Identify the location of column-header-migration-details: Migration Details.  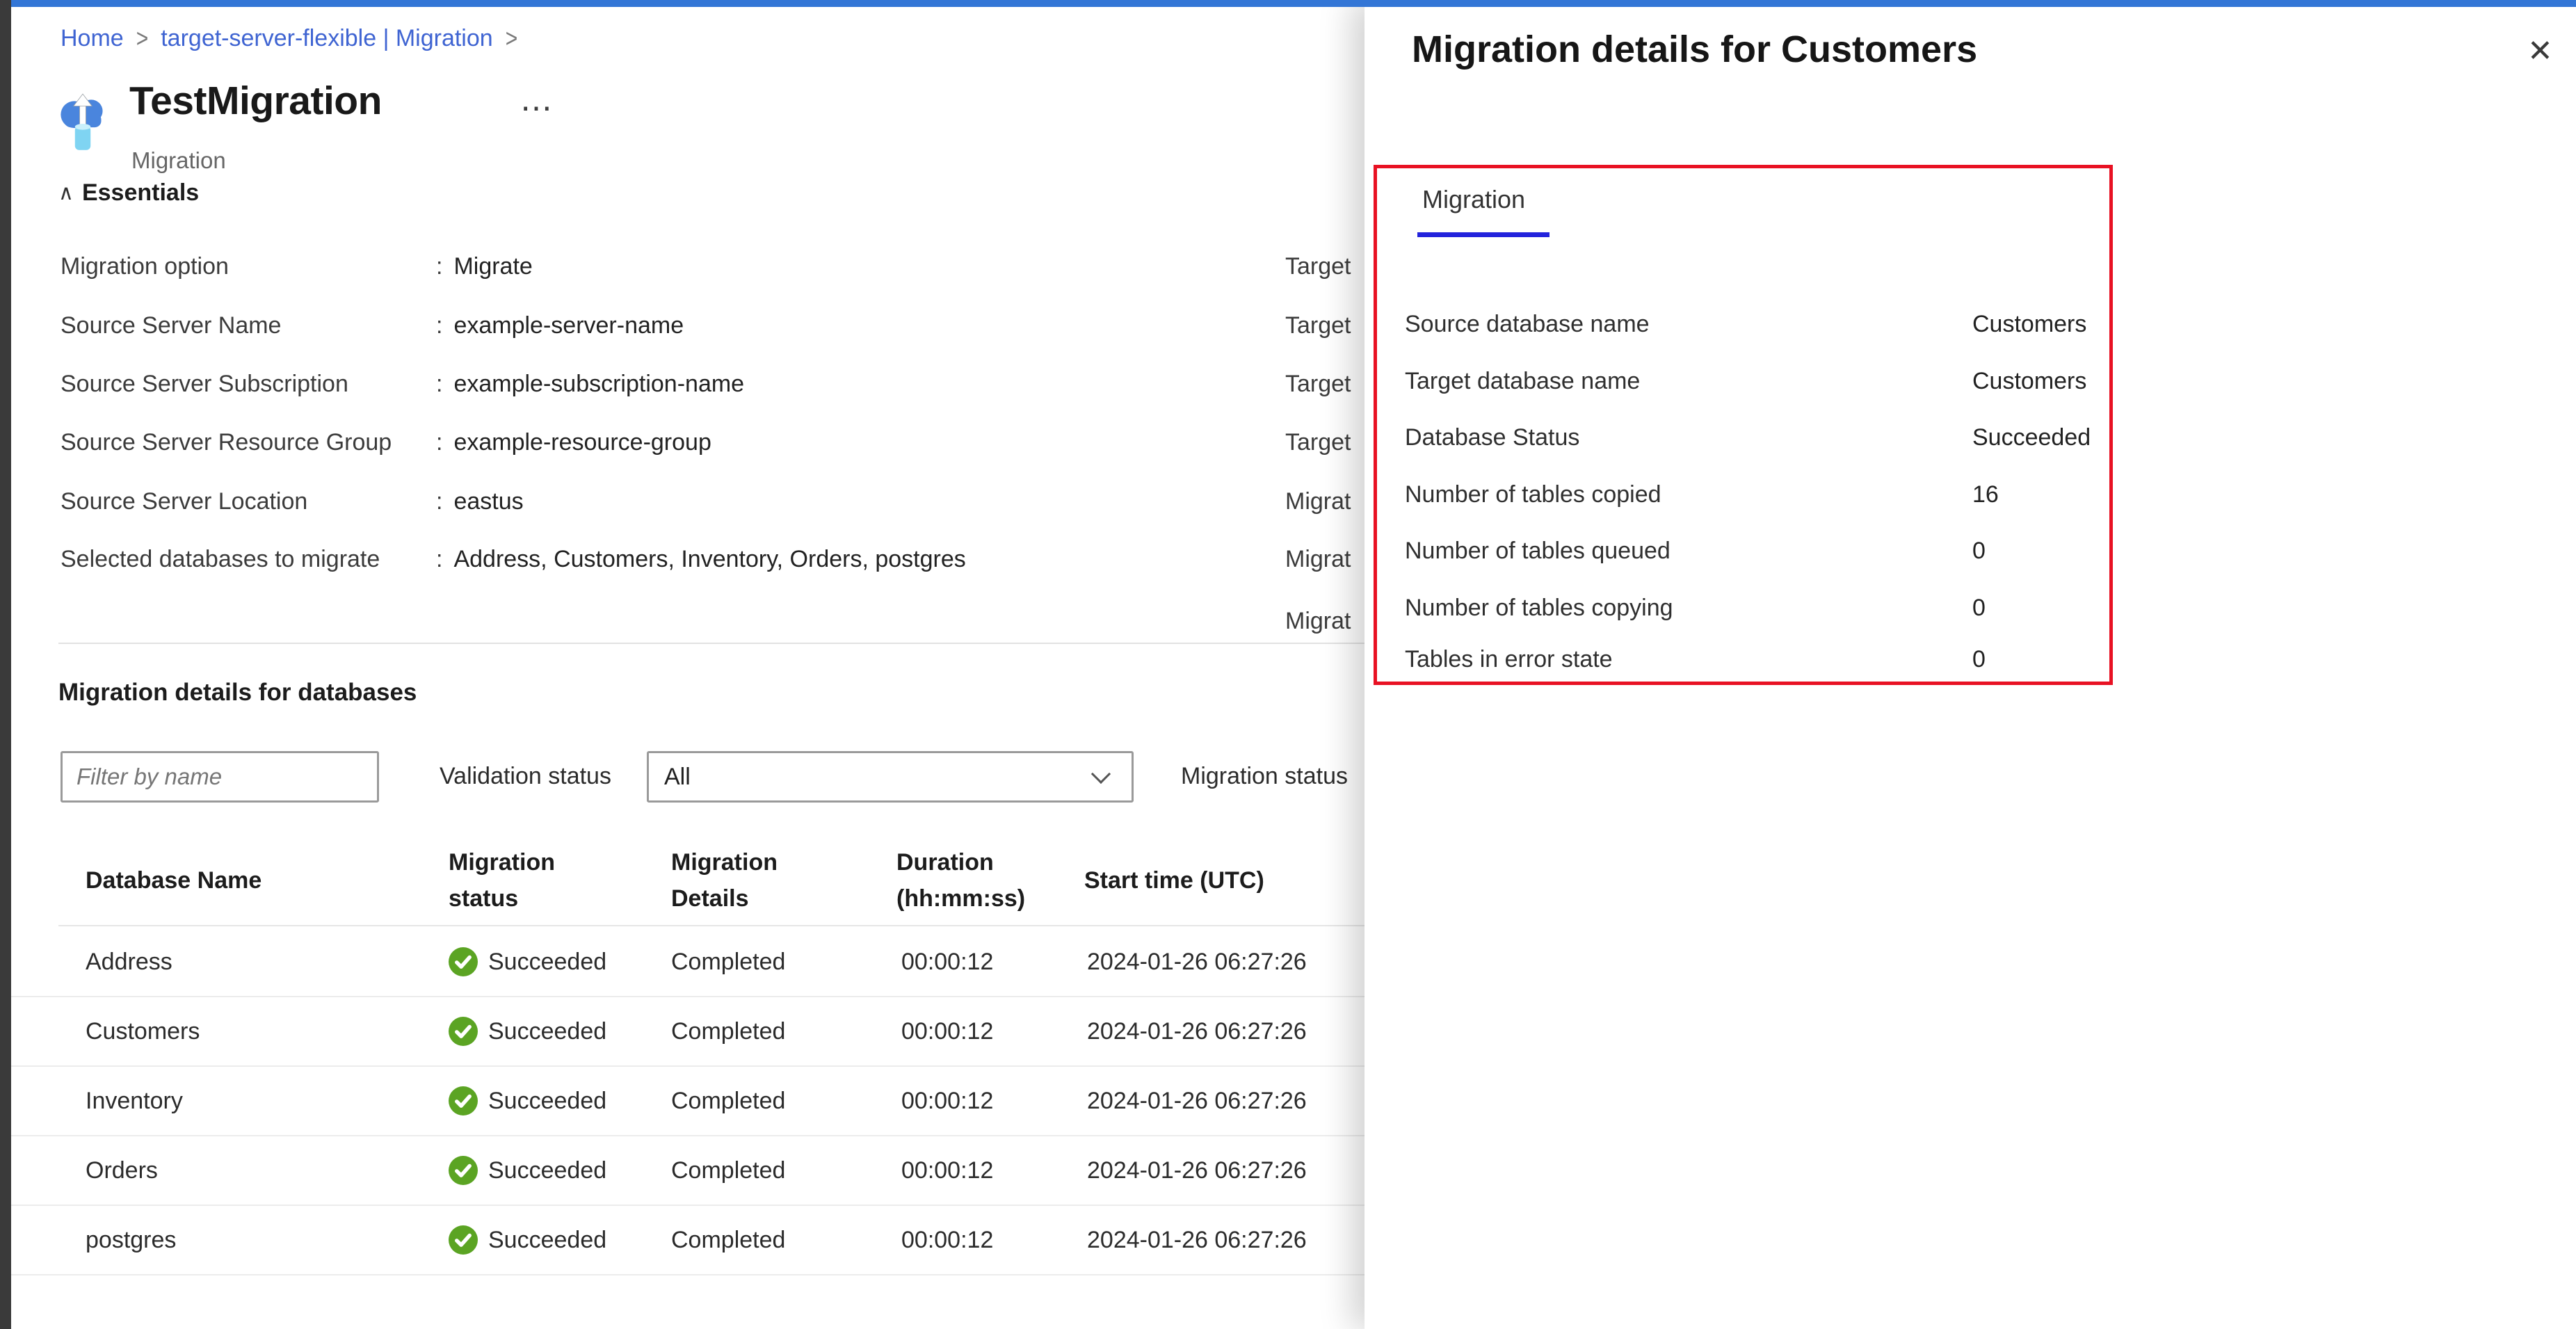
(724, 880).